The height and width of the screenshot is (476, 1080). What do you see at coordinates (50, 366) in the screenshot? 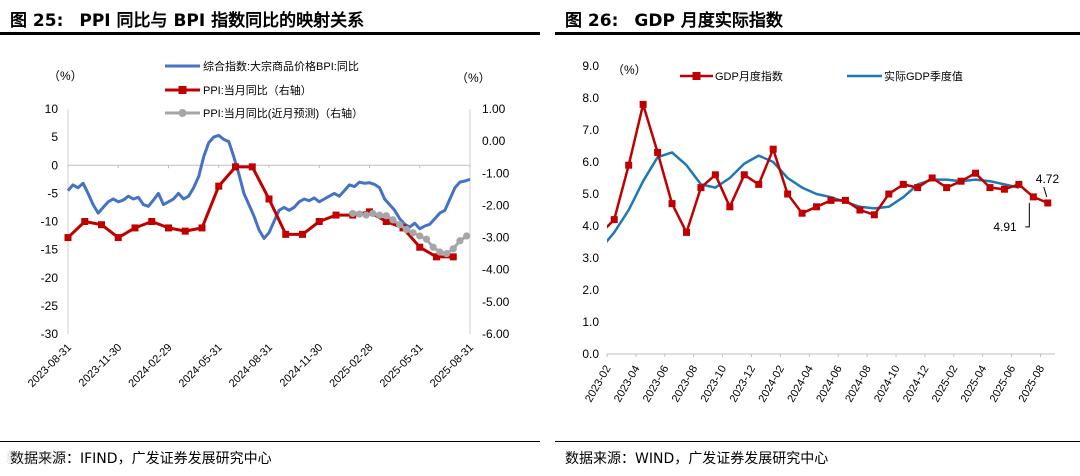
I see `x-tick-label: 2023-08-31` at bounding box center [50, 366].